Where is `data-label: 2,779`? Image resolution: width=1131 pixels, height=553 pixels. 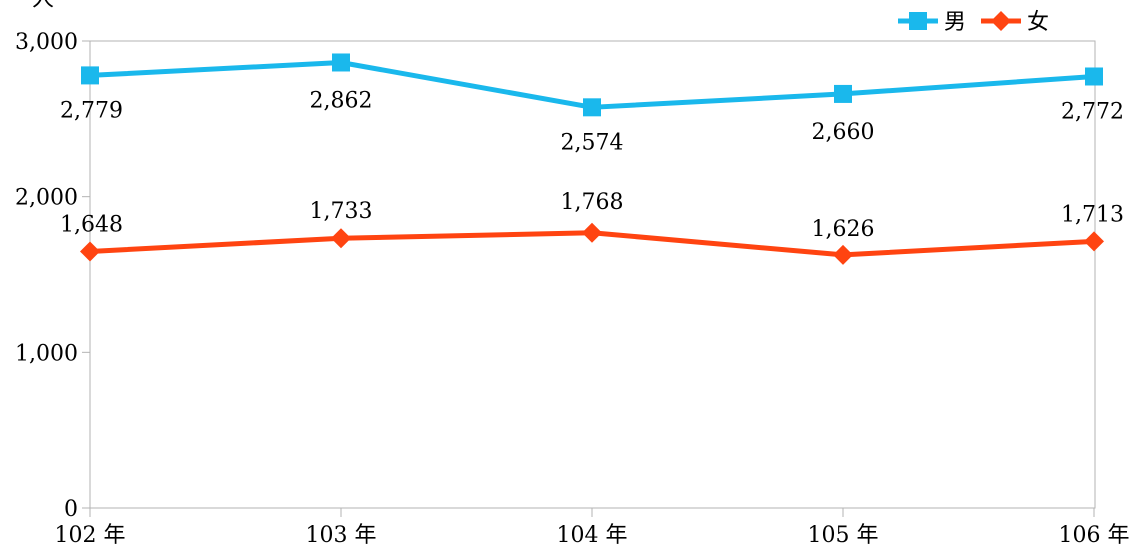 data-label: 2,779 is located at coordinates (91, 110).